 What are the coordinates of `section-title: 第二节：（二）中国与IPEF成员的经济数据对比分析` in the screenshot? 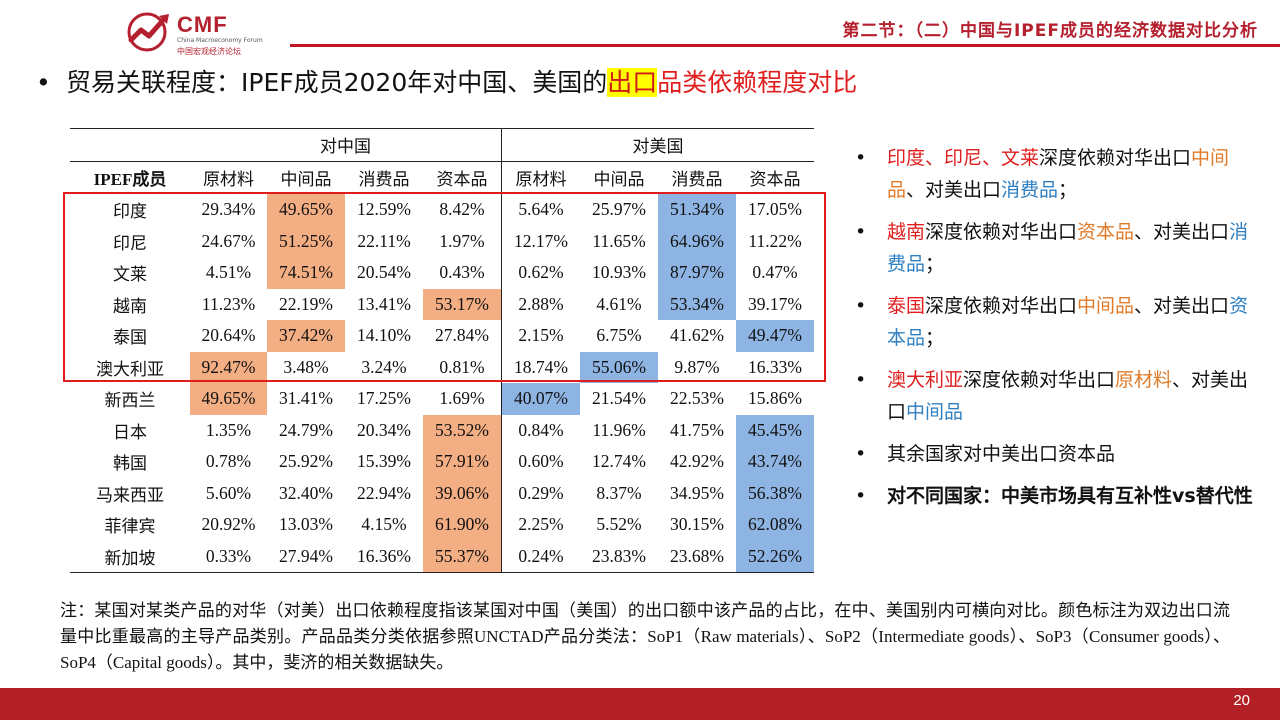 It's located at (1050, 31).